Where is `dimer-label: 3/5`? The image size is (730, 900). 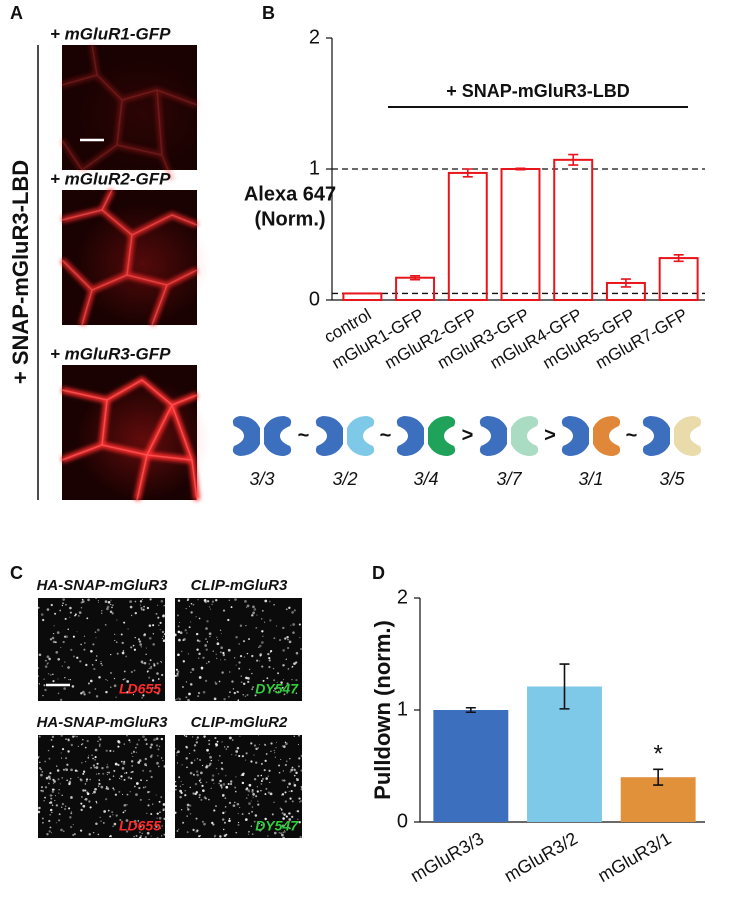 dimer-label: 3/5 is located at coordinates (672, 479).